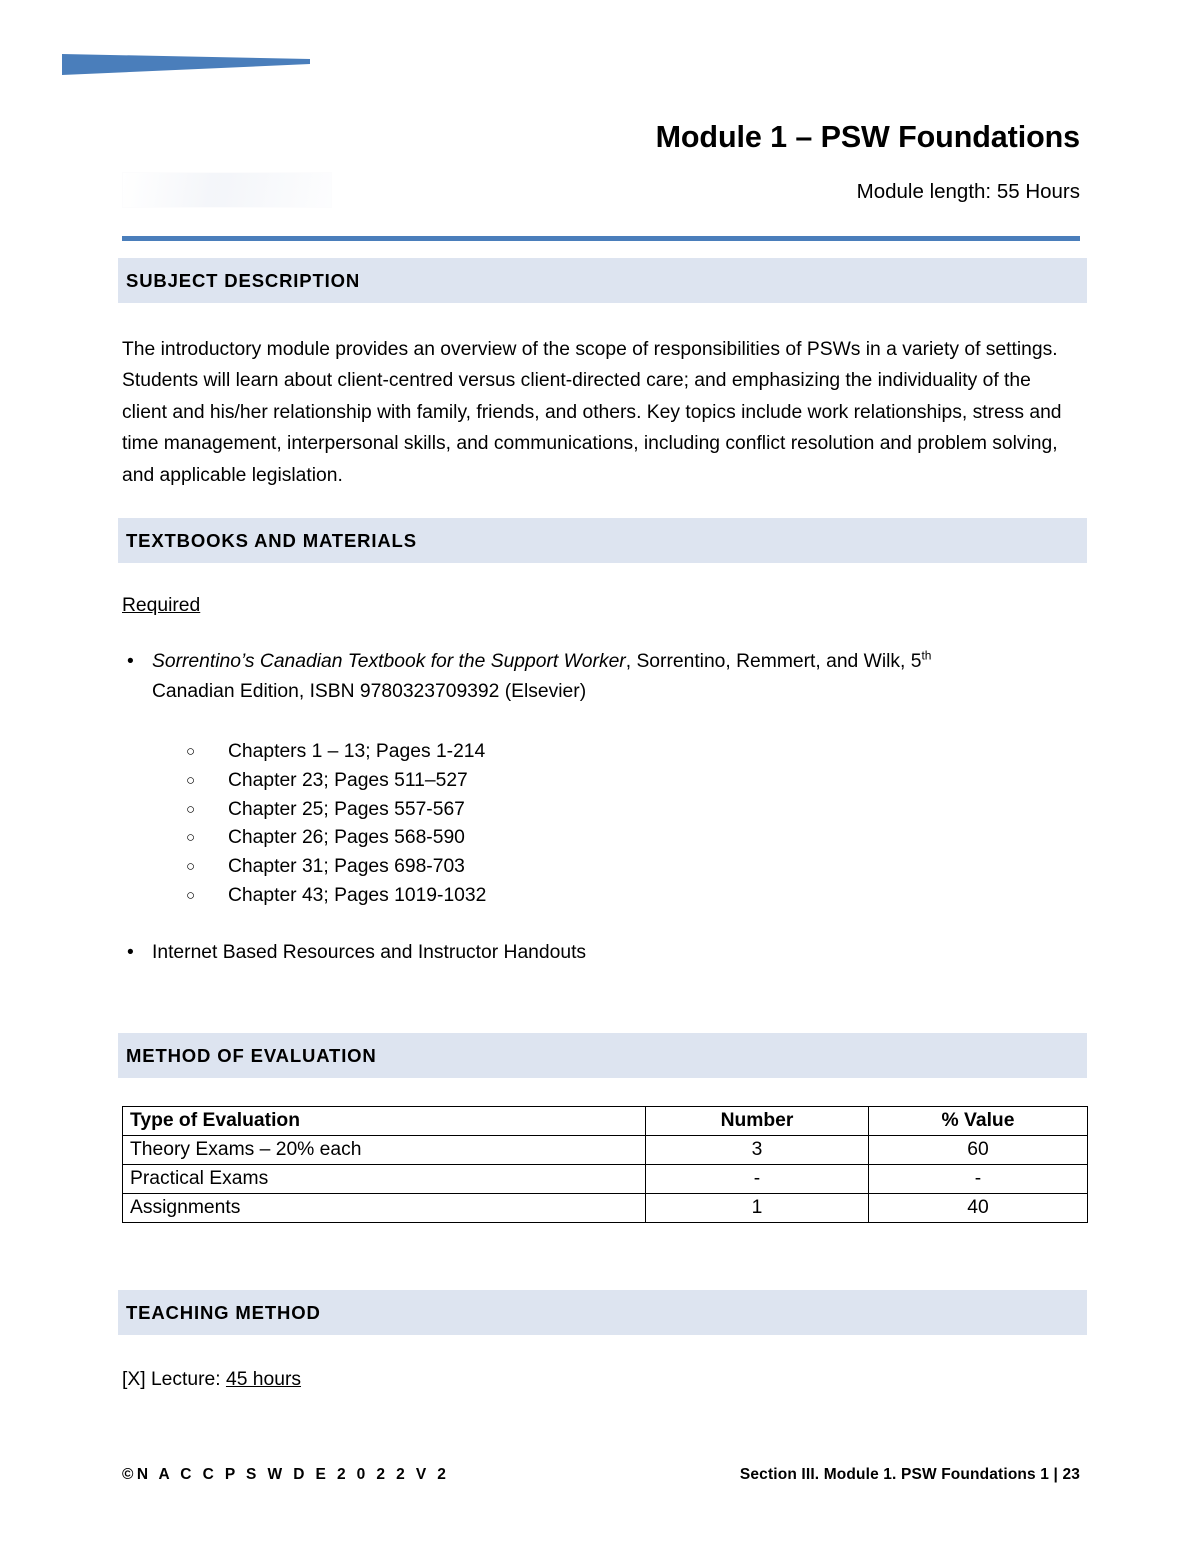 Image resolution: width=1200 pixels, height=1553 pixels. Describe the element at coordinates (978, 1150) in the screenshot. I see `cell-evaluation-value: 60` at that location.